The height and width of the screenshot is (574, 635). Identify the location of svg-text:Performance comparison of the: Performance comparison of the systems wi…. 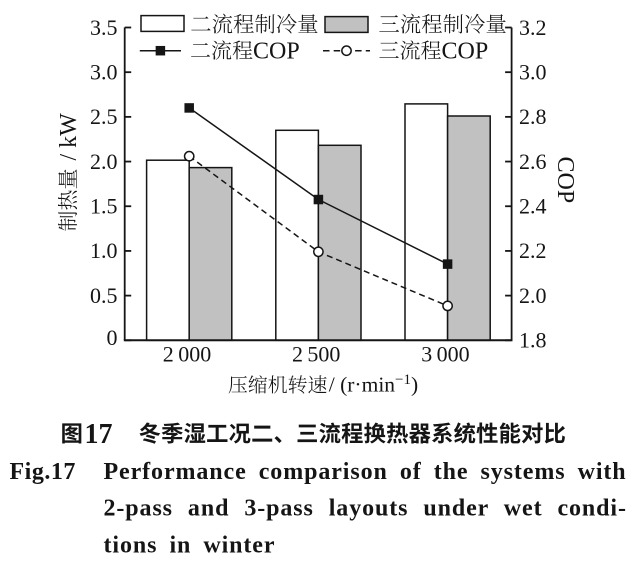
(365, 472).